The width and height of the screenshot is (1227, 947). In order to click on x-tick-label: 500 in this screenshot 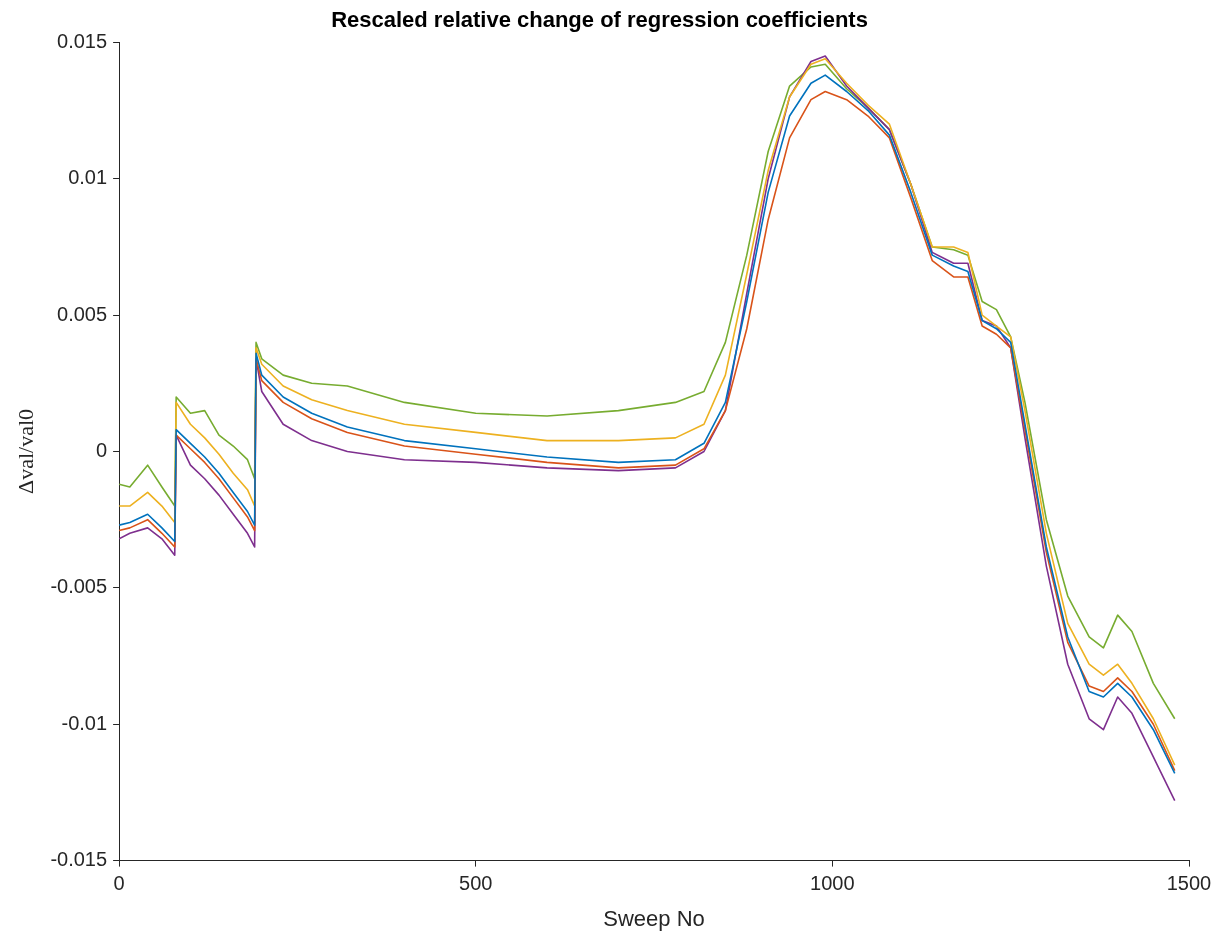, I will do `click(476, 883)`.